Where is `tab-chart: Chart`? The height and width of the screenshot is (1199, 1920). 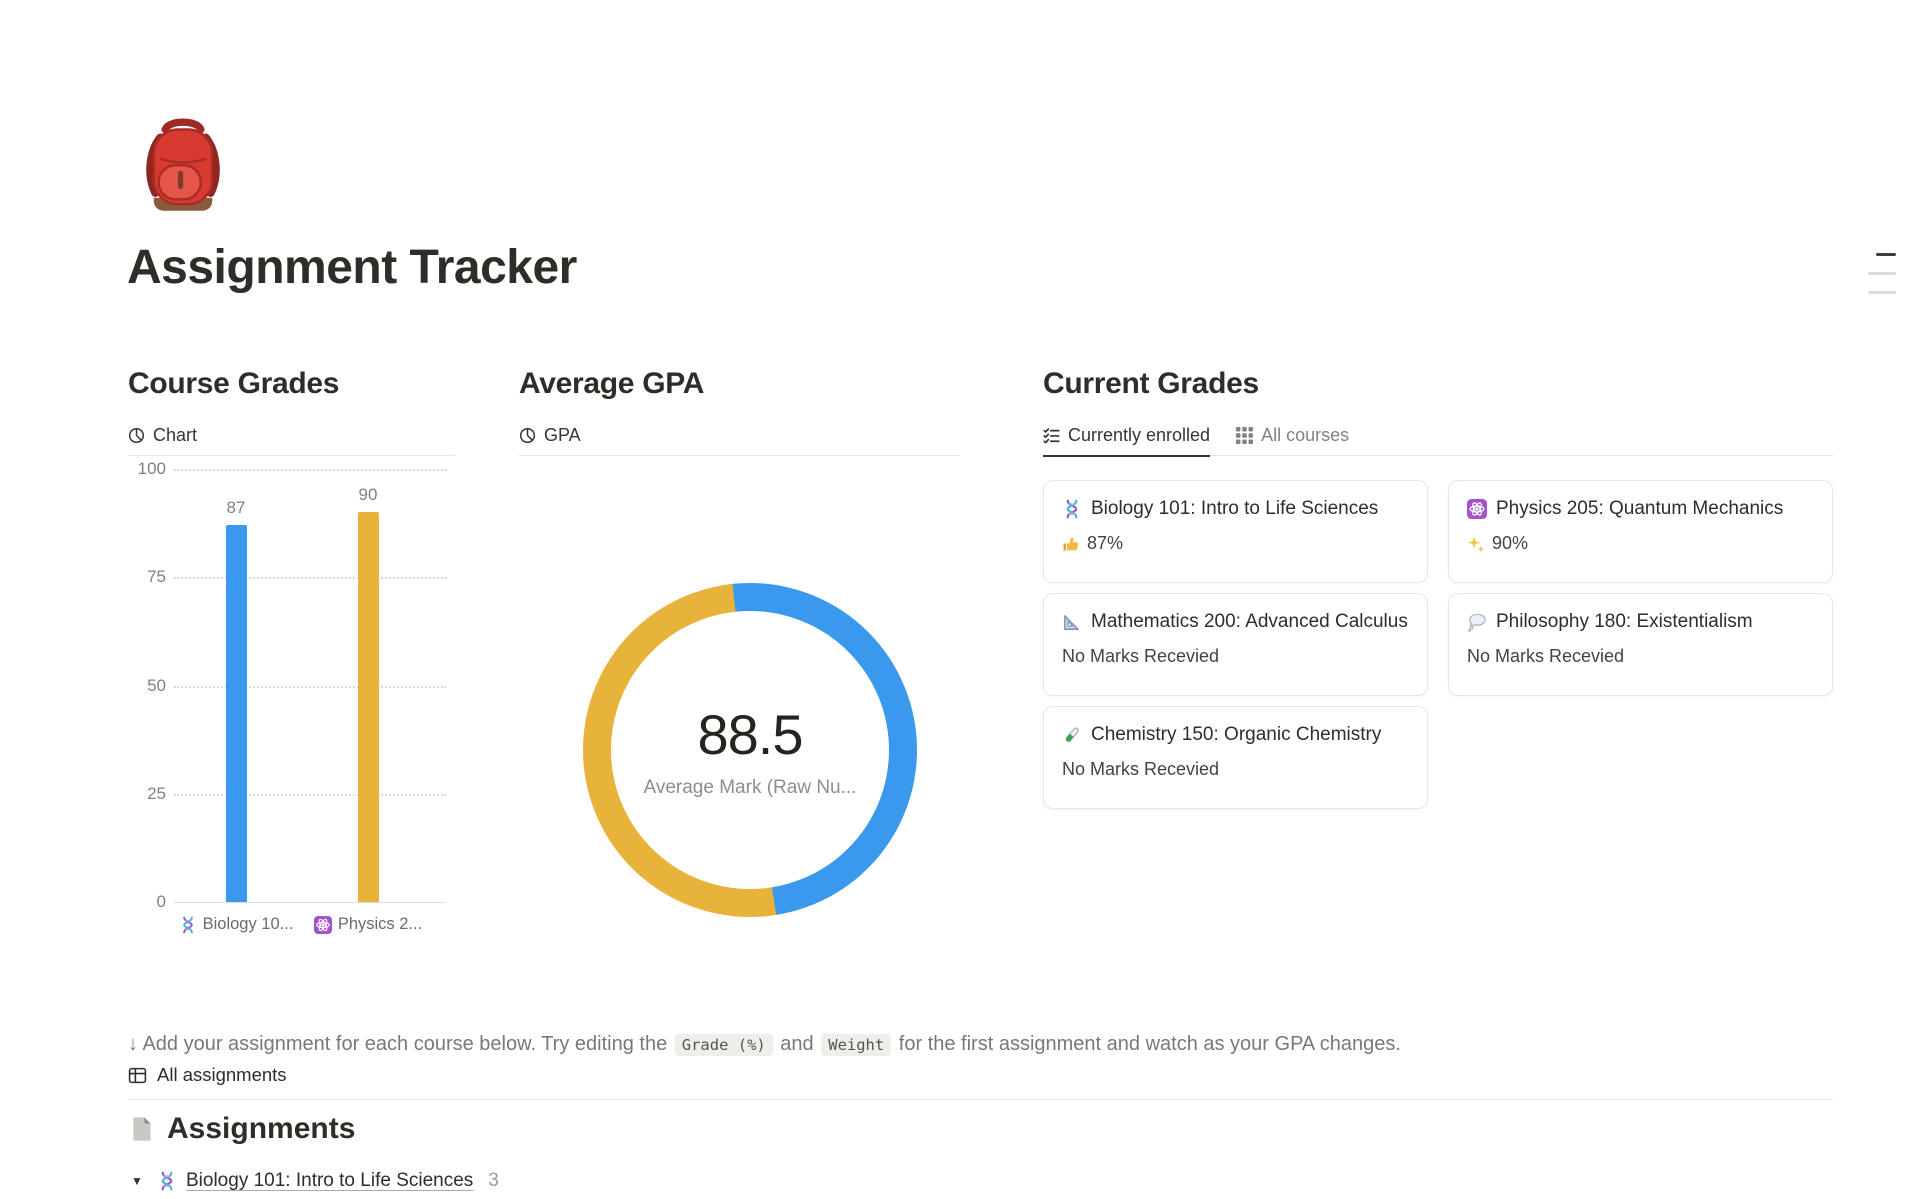
tab-chart: Chart is located at coordinates (162, 440).